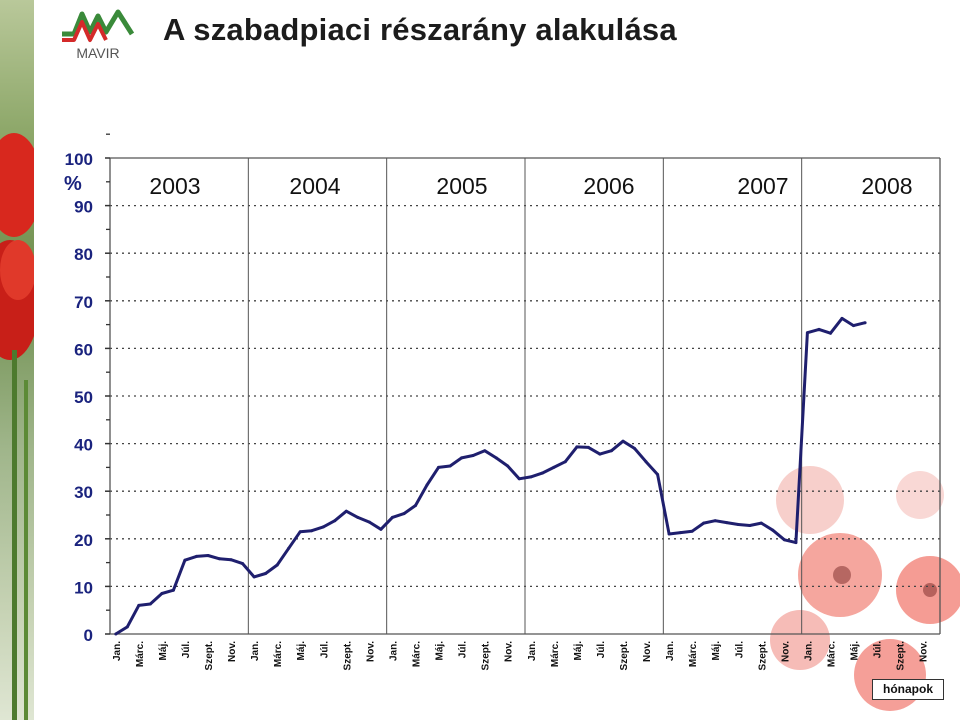 The image size is (960, 725). I want to click on y-tick-label: 0, so click(88, 635).